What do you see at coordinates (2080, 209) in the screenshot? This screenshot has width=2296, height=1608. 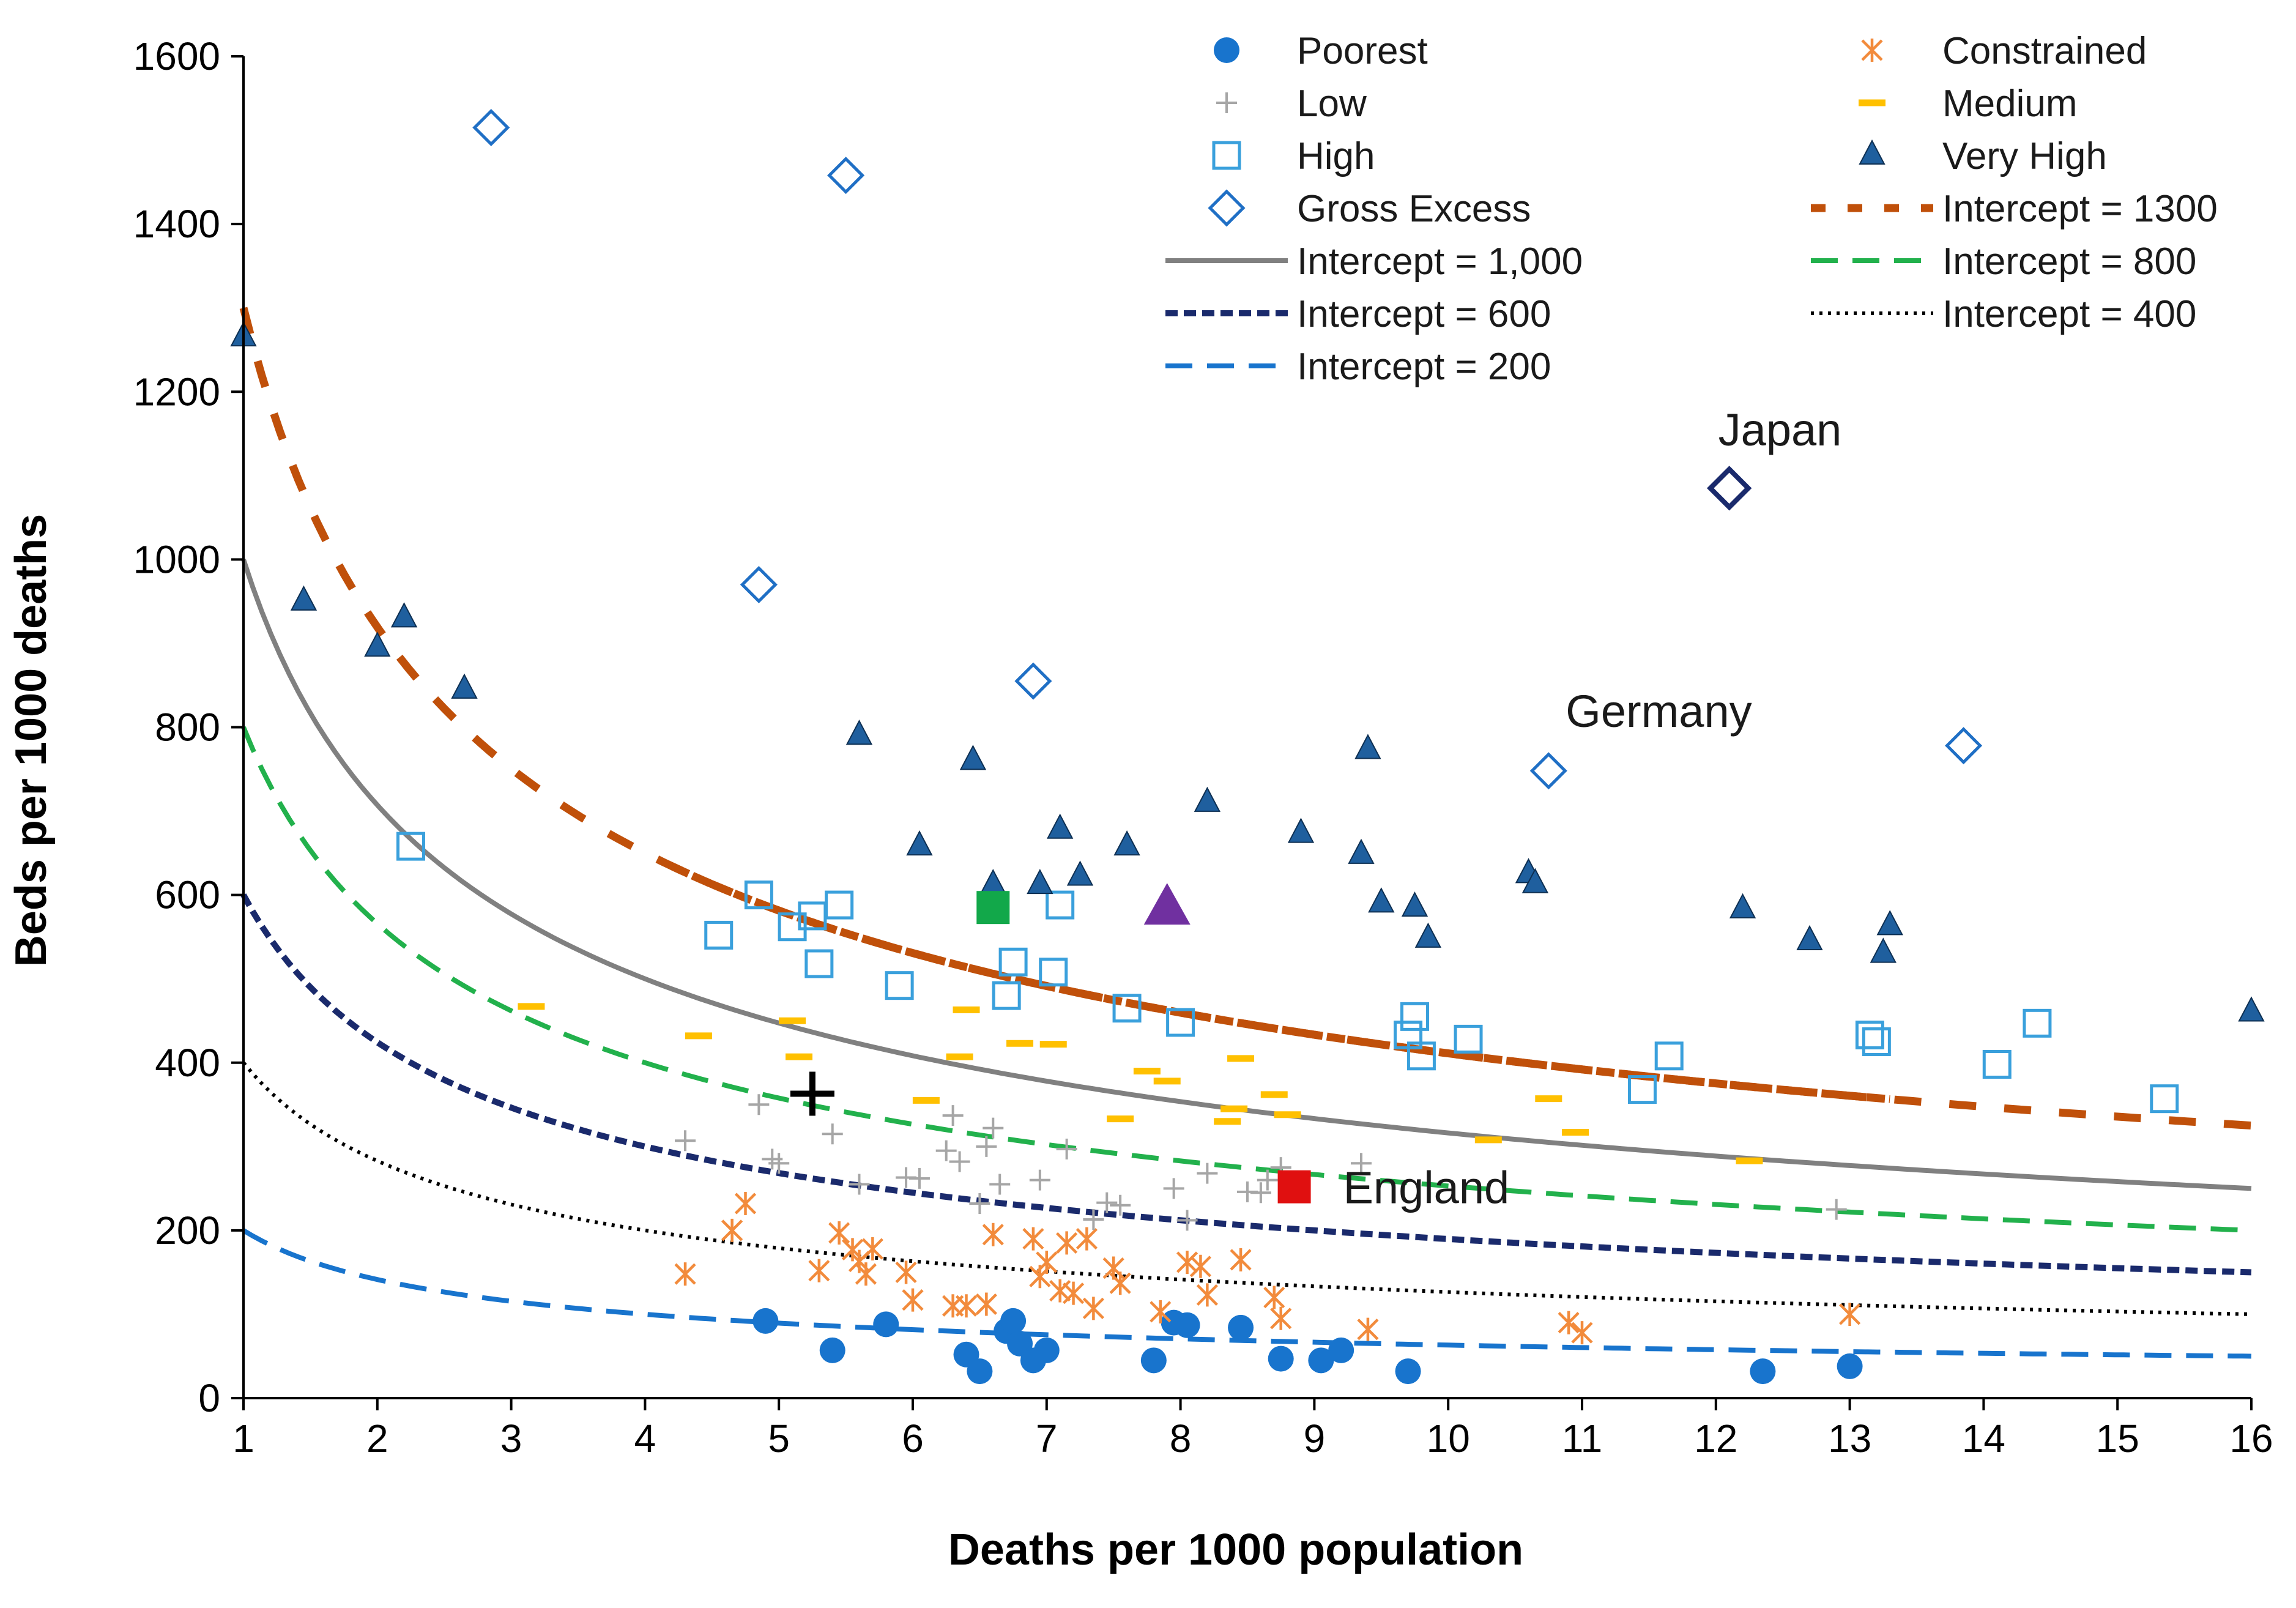 I see `legend-label: Intercept = 1300` at bounding box center [2080, 209].